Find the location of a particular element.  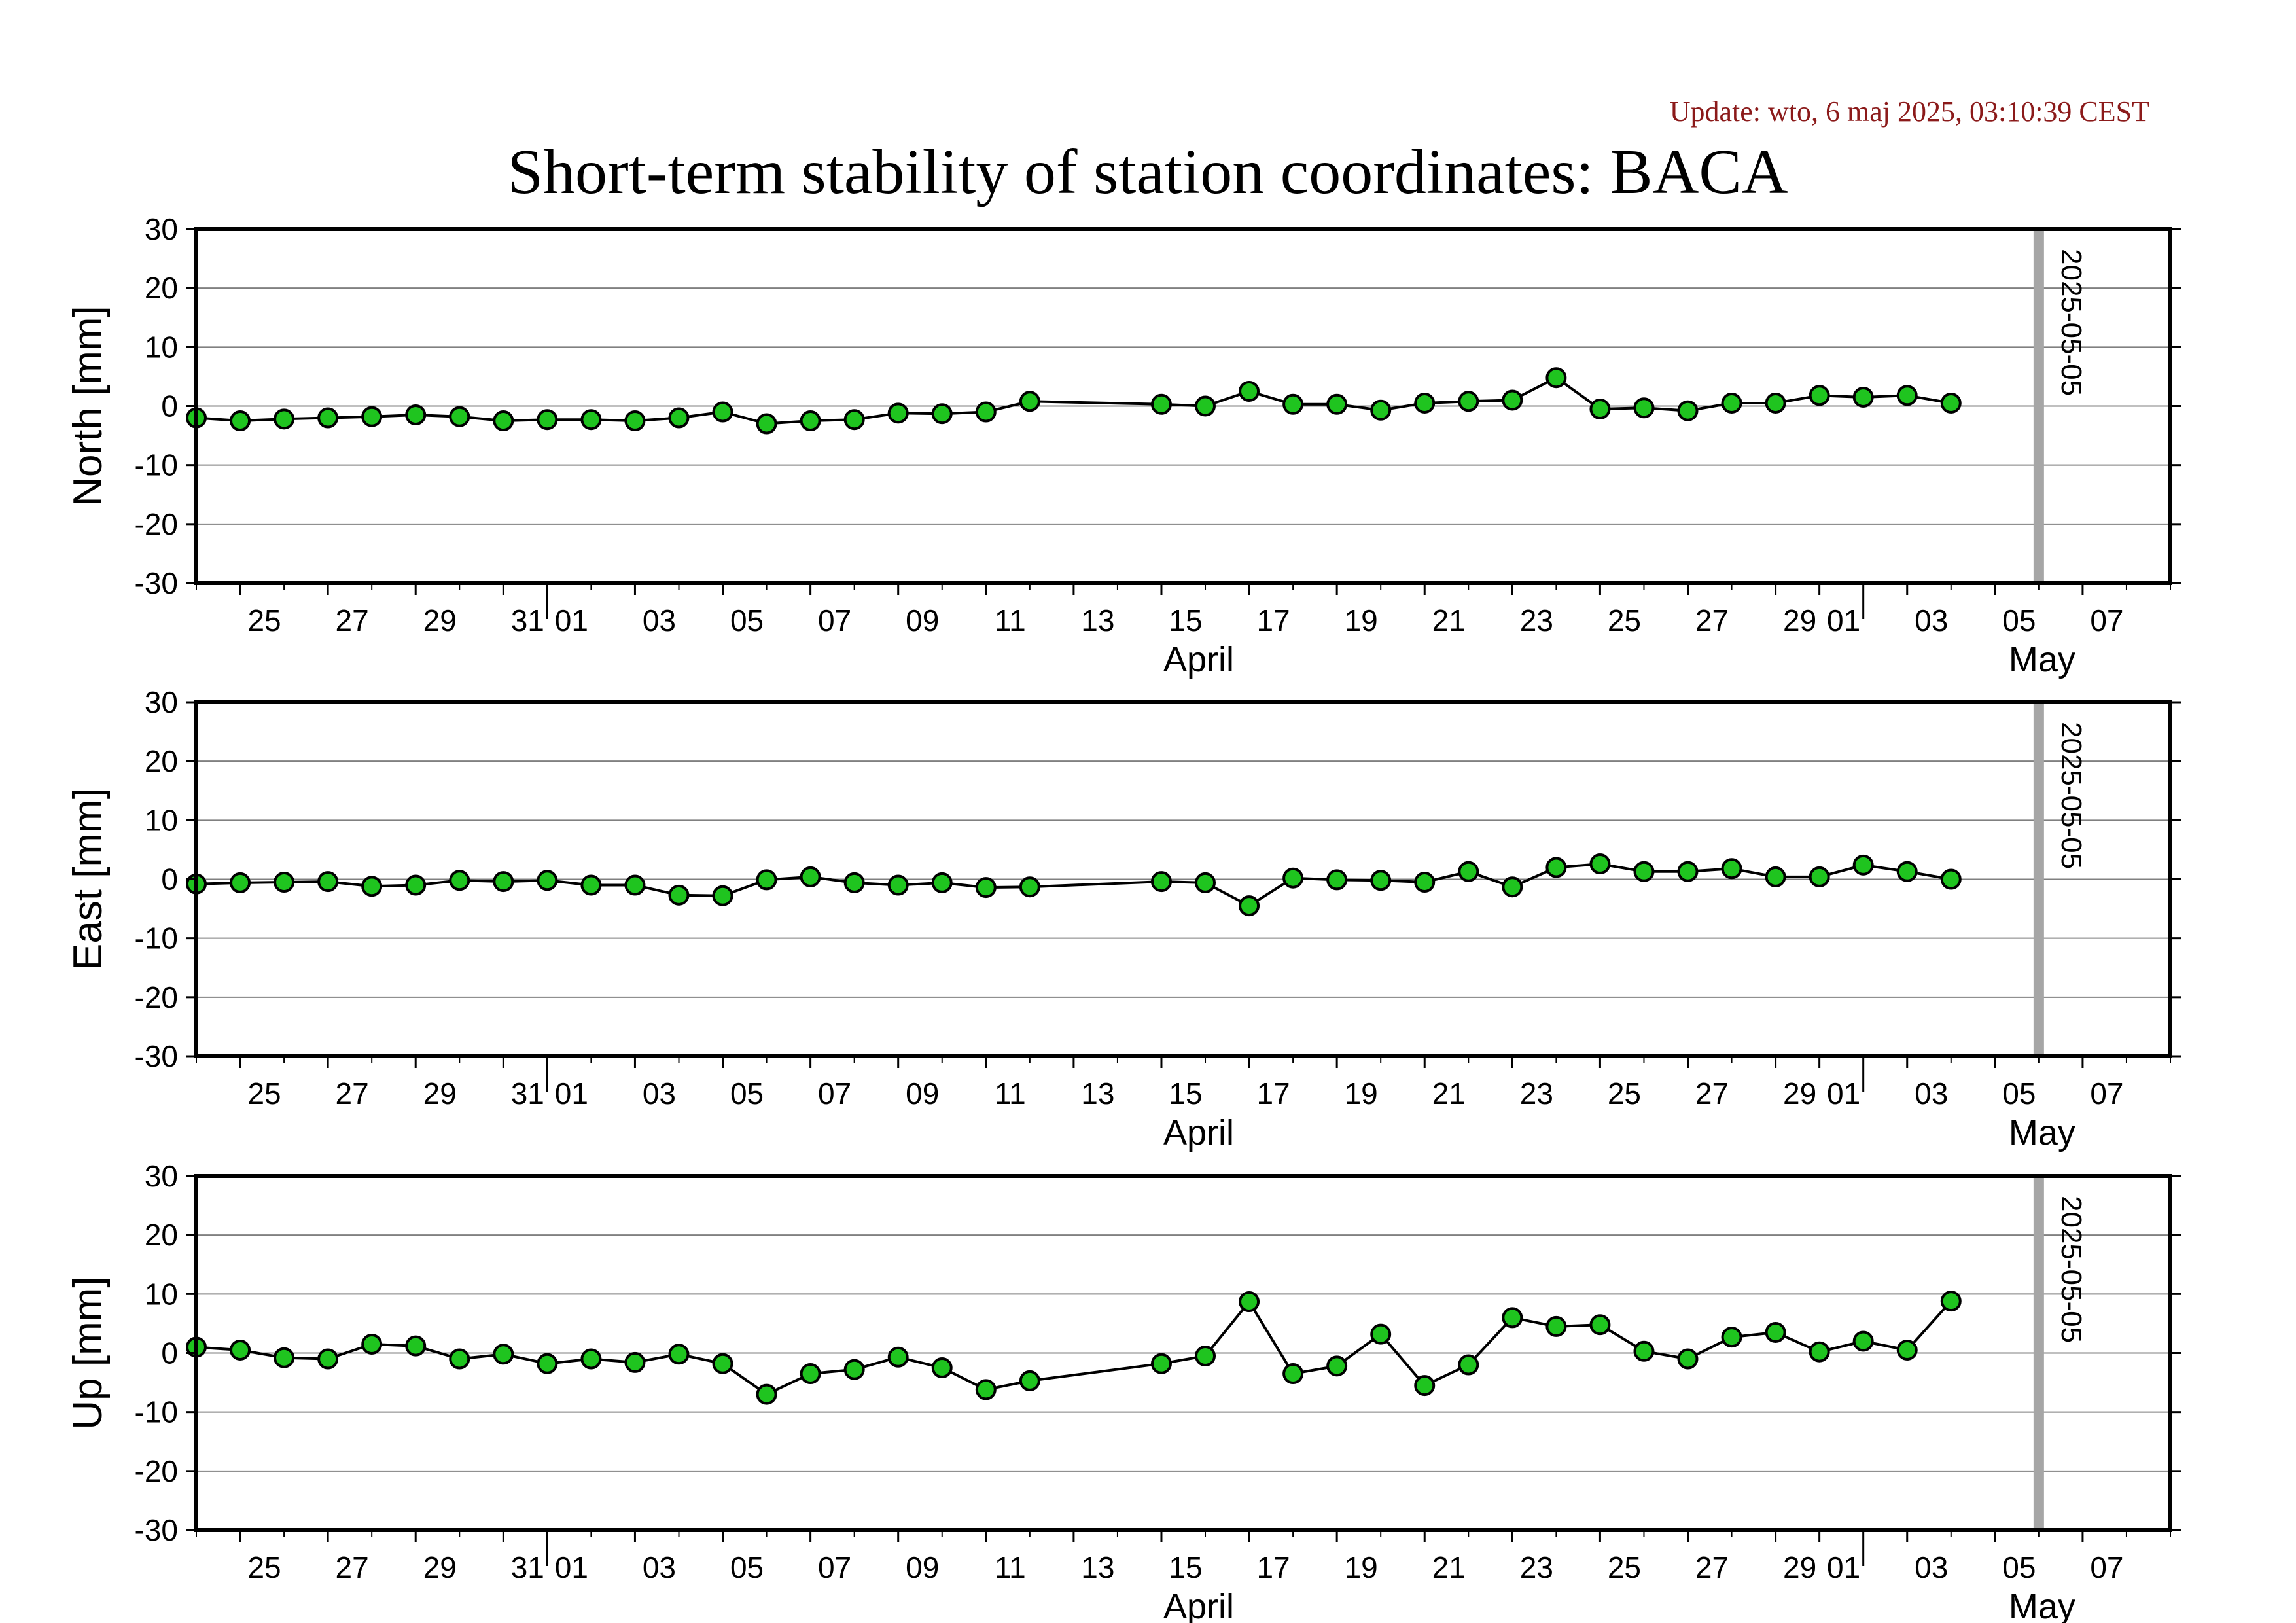

x-tick-label: 31 is located at coordinates (528, 620).